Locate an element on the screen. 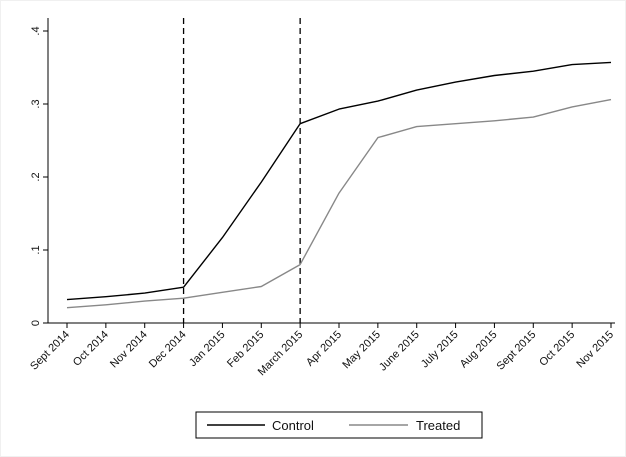 This screenshot has height=457, width=626. y-tick-label: .1 is located at coordinates (36, 249).